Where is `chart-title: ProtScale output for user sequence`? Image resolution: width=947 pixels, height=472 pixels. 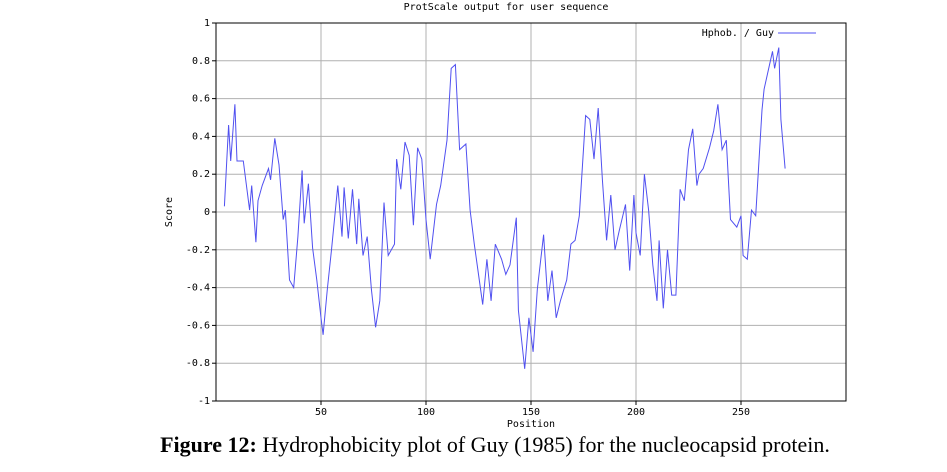 chart-title: ProtScale output for user sequence is located at coordinates (506, 7).